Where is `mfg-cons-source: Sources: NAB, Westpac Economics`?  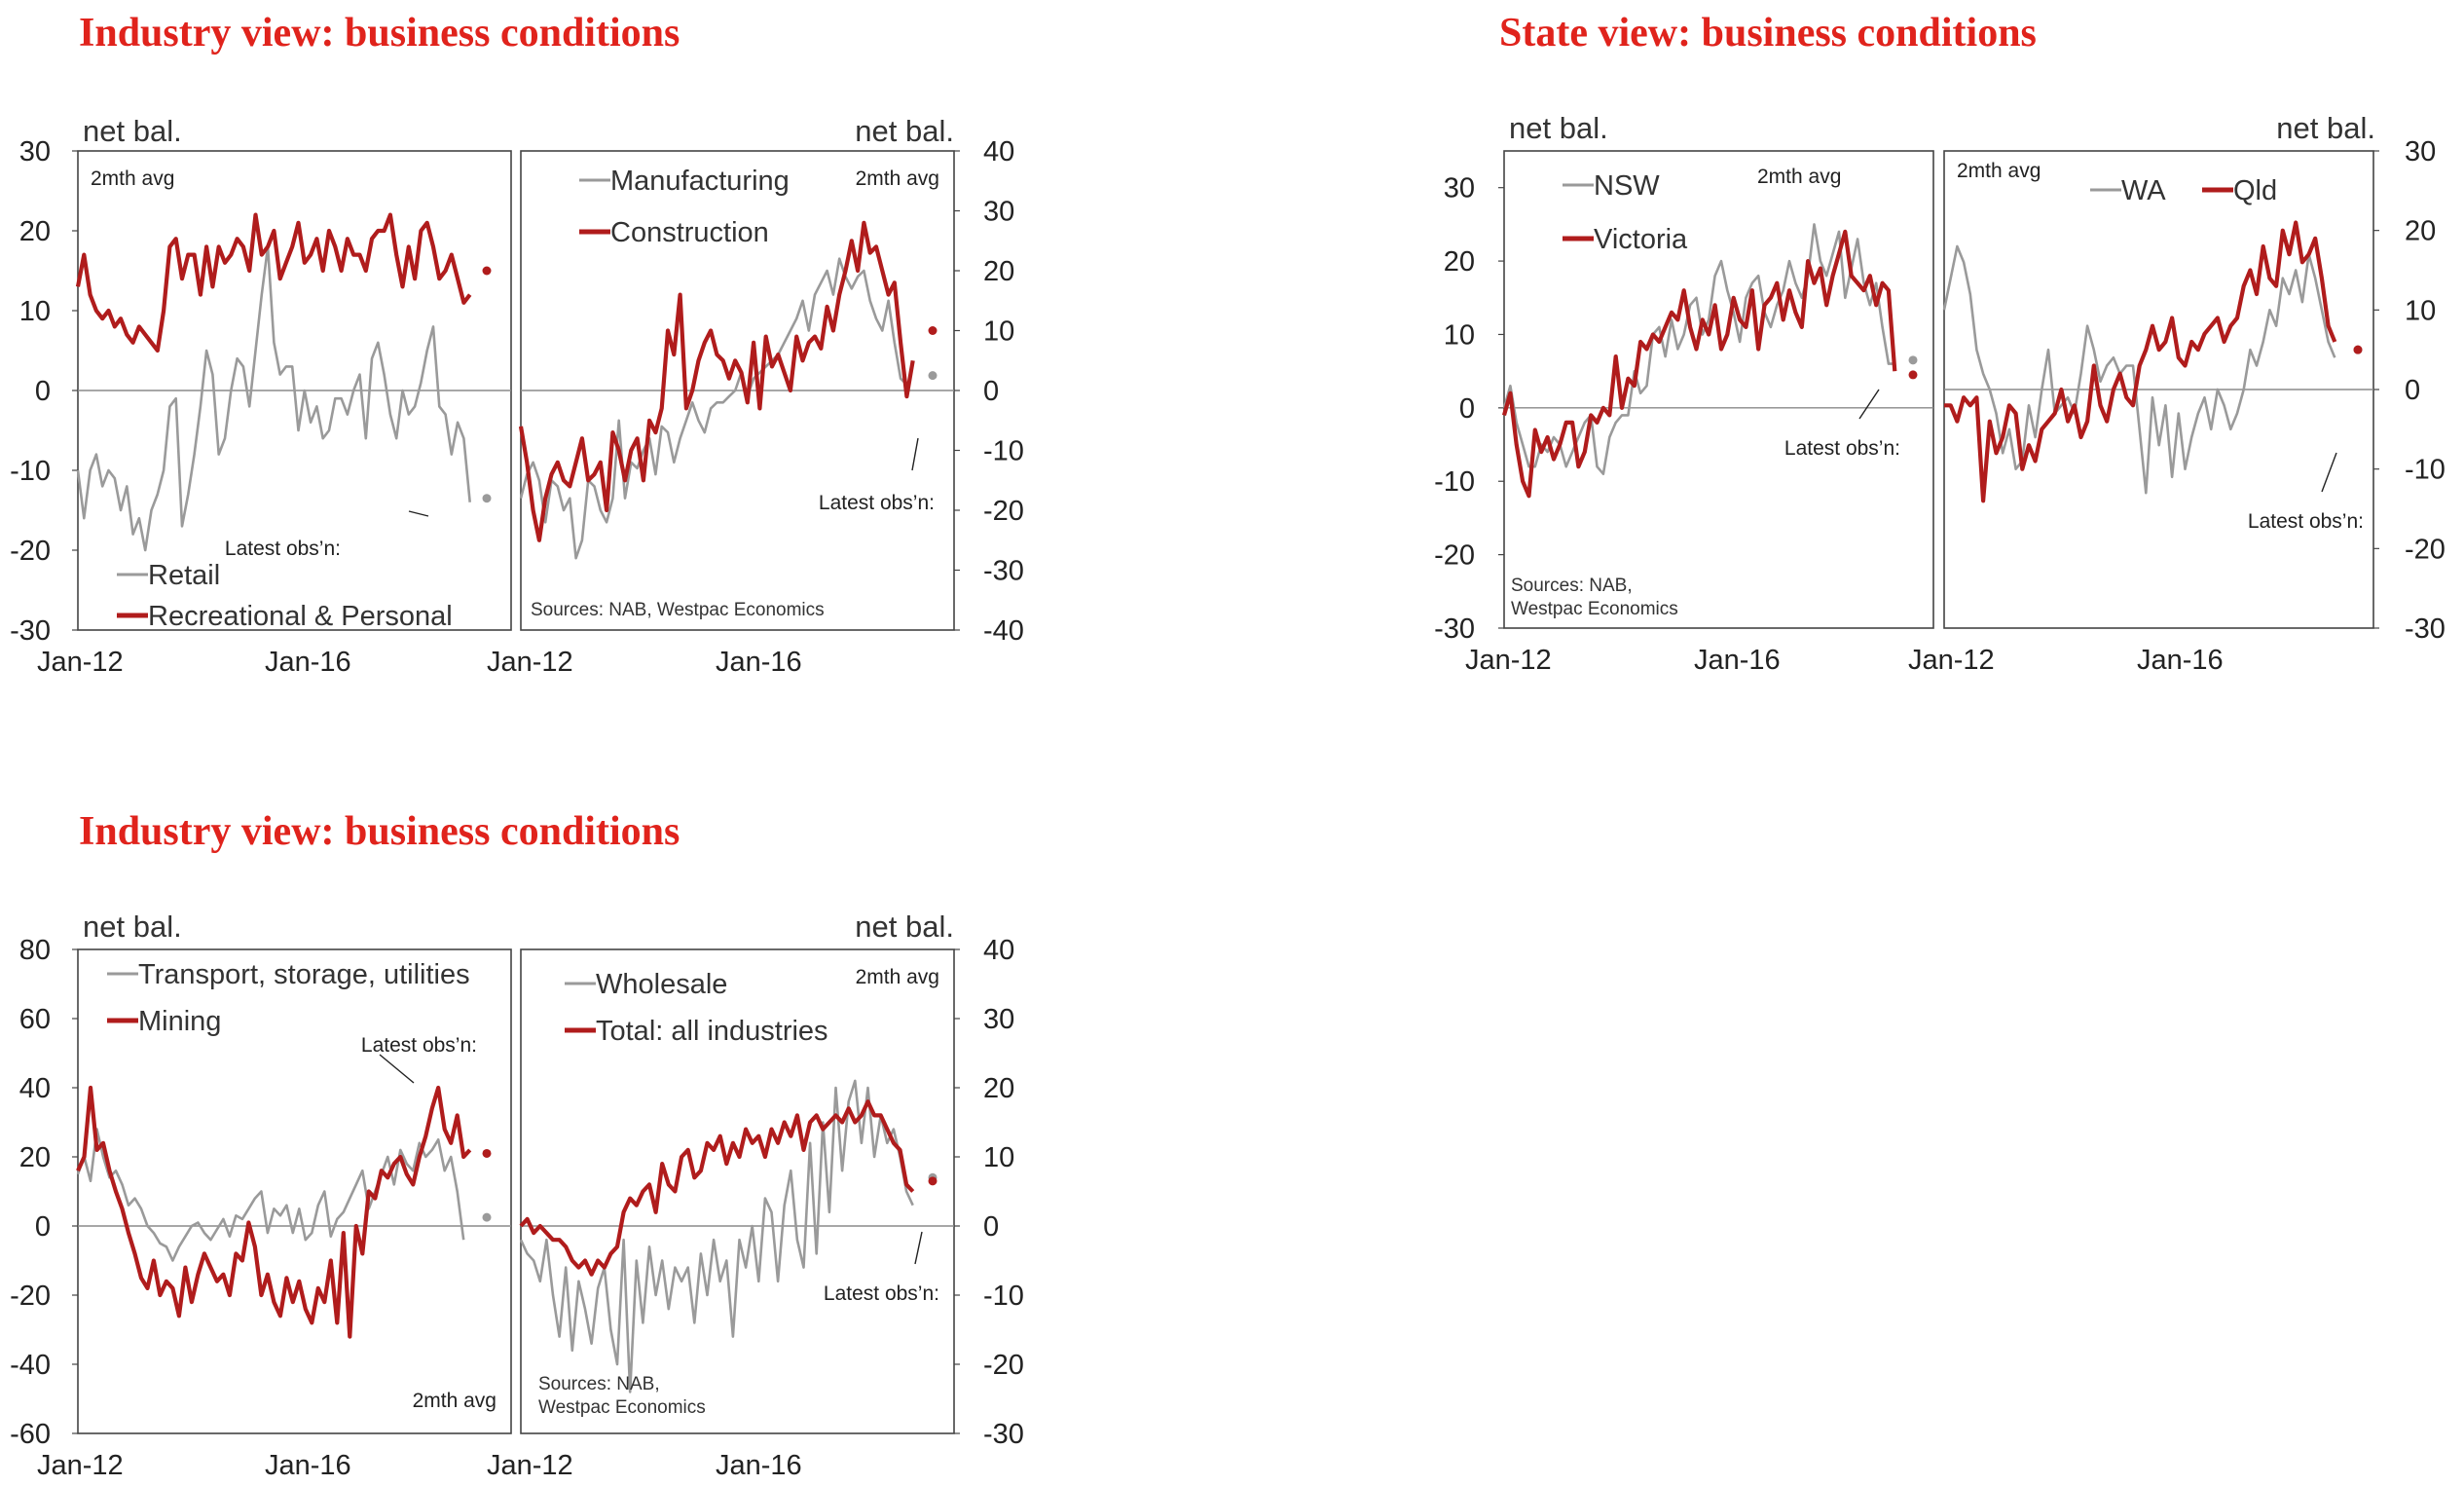 mfg-cons-source: Sources: NAB, Westpac Economics is located at coordinates (678, 610).